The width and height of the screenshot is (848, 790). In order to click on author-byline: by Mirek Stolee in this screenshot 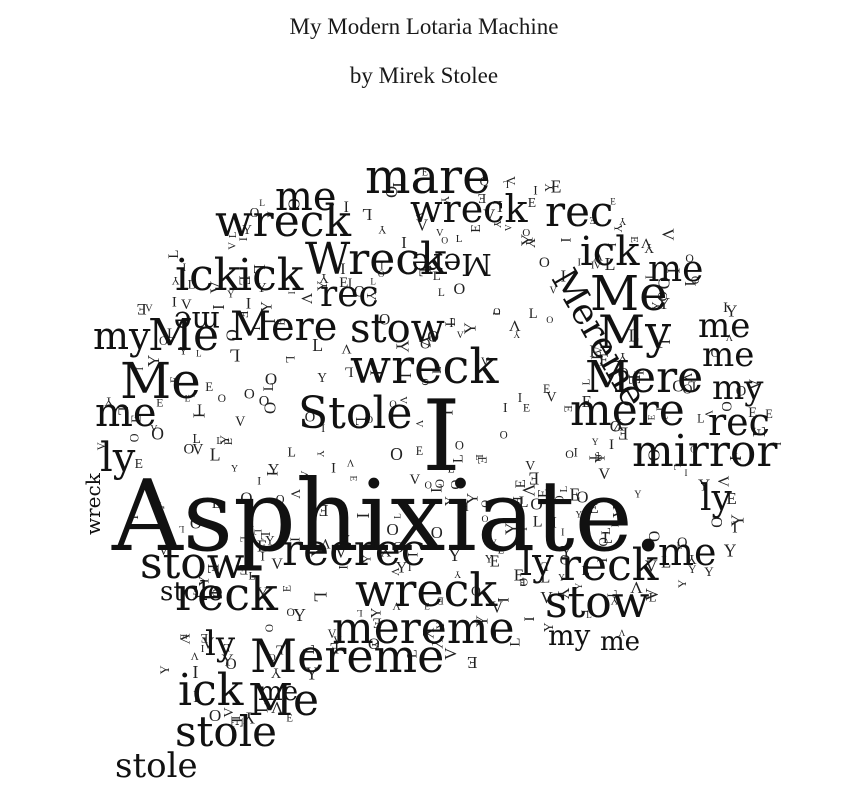, I will do `click(424, 75)`.